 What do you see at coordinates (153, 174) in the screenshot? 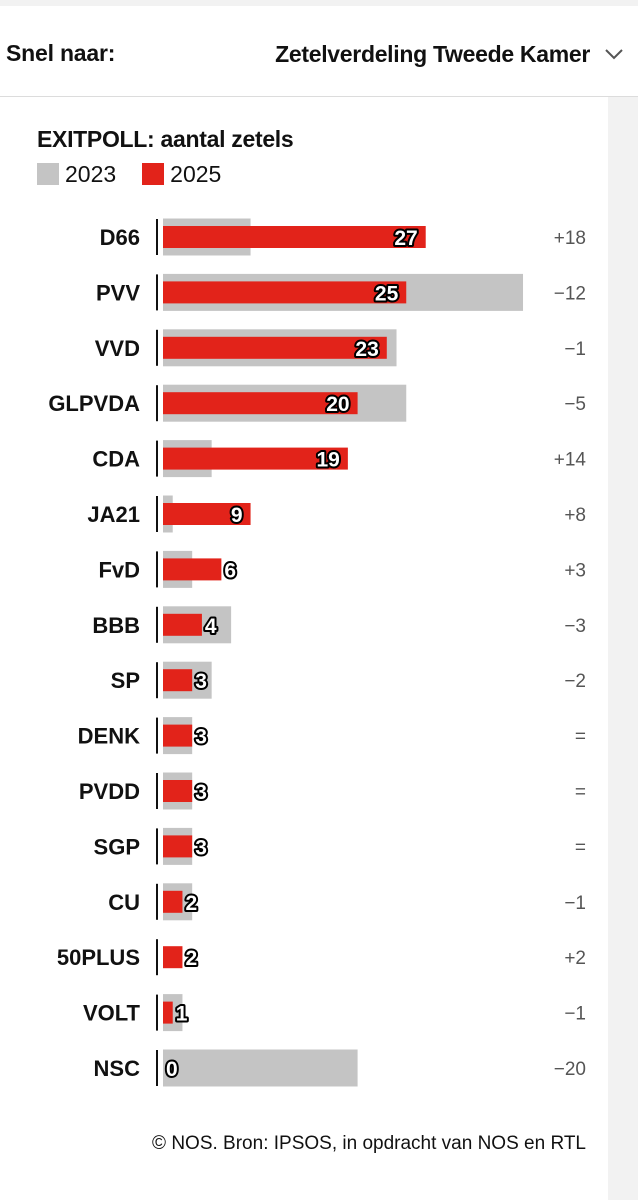
I see `legend-swatch-2025` at bounding box center [153, 174].